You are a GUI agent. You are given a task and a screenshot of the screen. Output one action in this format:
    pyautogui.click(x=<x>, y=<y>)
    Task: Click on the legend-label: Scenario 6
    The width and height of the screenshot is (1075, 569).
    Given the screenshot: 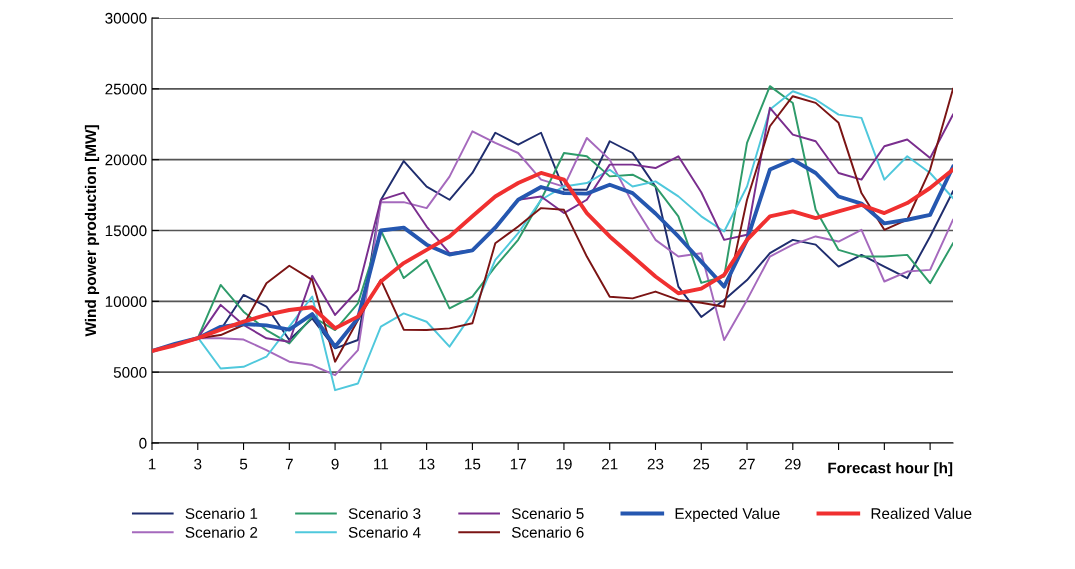 What is the action you would take?
    pyautogui.click(x=547, y=532)
    